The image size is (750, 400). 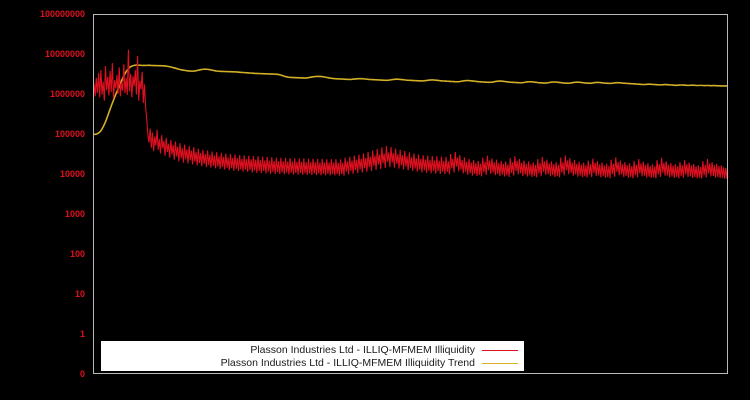 I want to click on legend-swatch-illiquidity-trend, so click(x=500, y=363).